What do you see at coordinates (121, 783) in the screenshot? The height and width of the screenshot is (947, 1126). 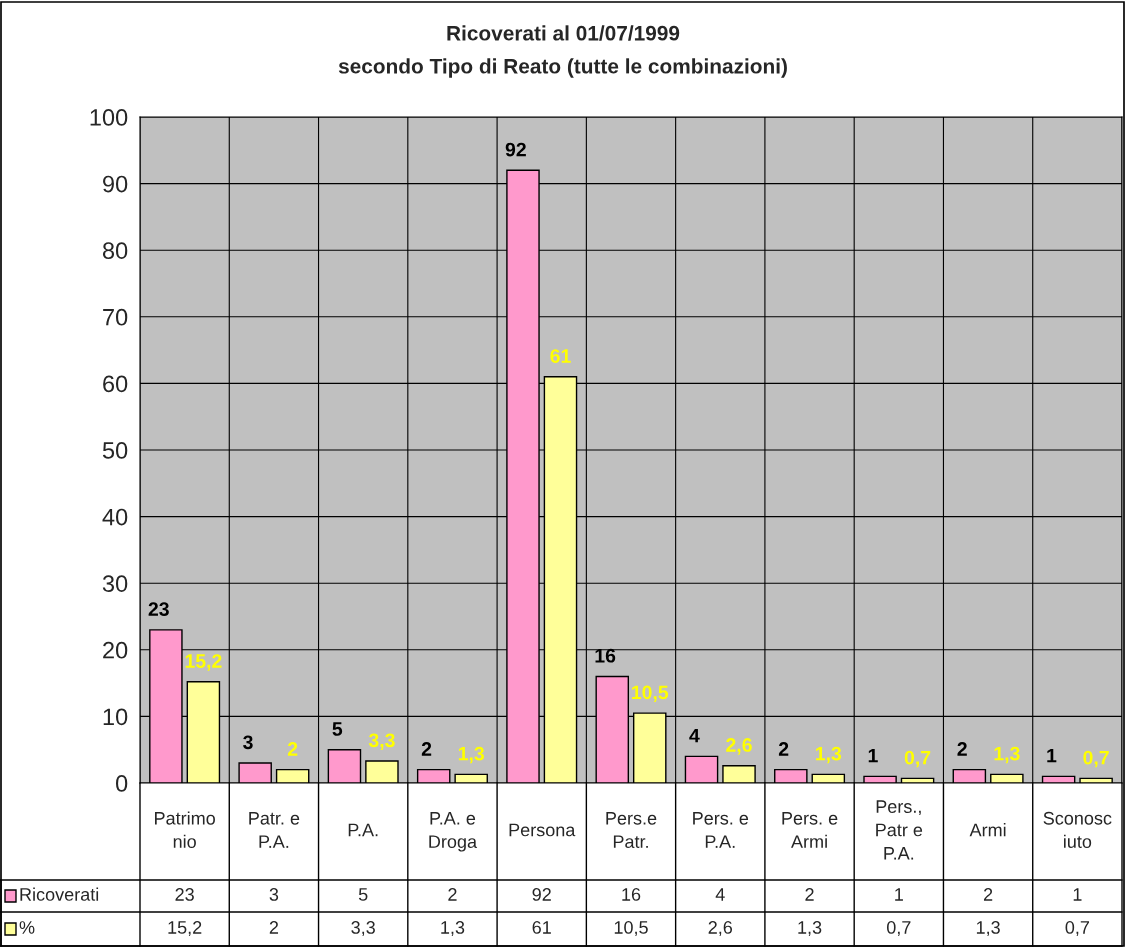 I see `y-tick-label: 0` at bounding box center [121, 783].